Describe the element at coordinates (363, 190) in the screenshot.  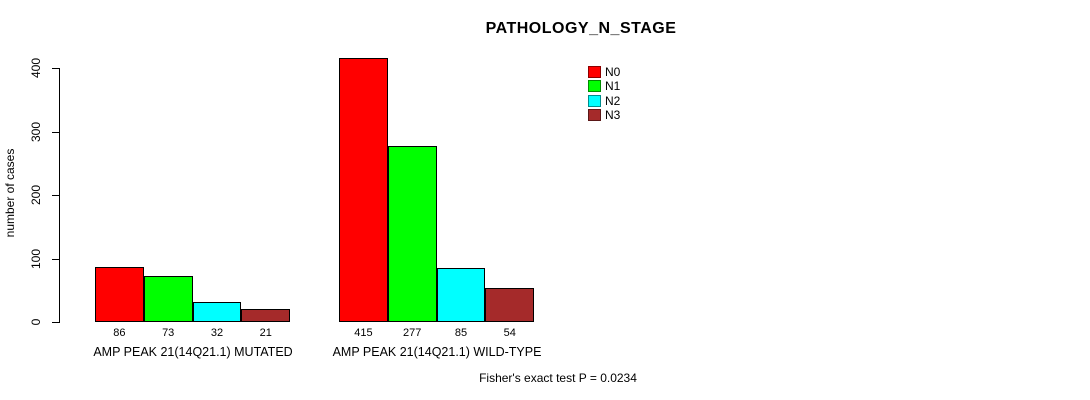
I see `bar-n0-group2` at that location.